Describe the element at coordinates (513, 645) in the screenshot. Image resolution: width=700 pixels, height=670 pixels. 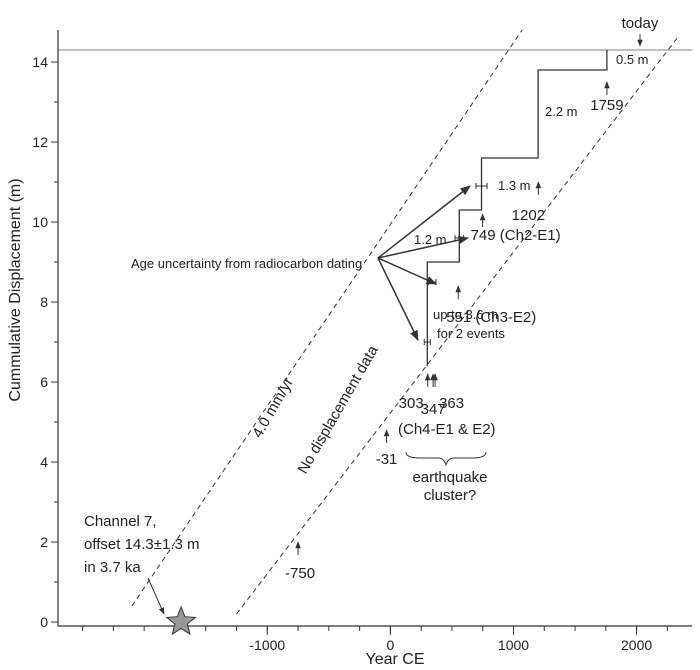
I see `x-tick-label: 1000` at that location.